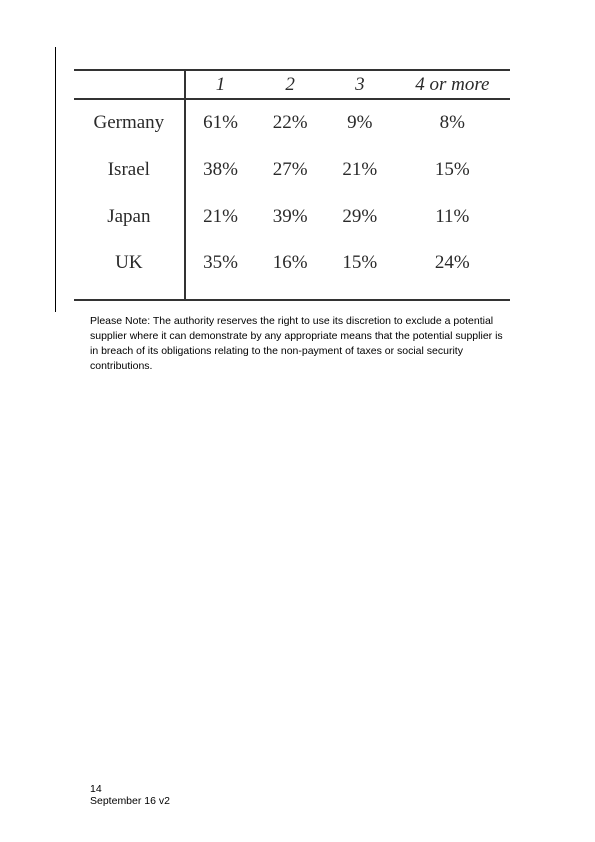  I want to click on document-version: September 16 v2, so click(130, 801).